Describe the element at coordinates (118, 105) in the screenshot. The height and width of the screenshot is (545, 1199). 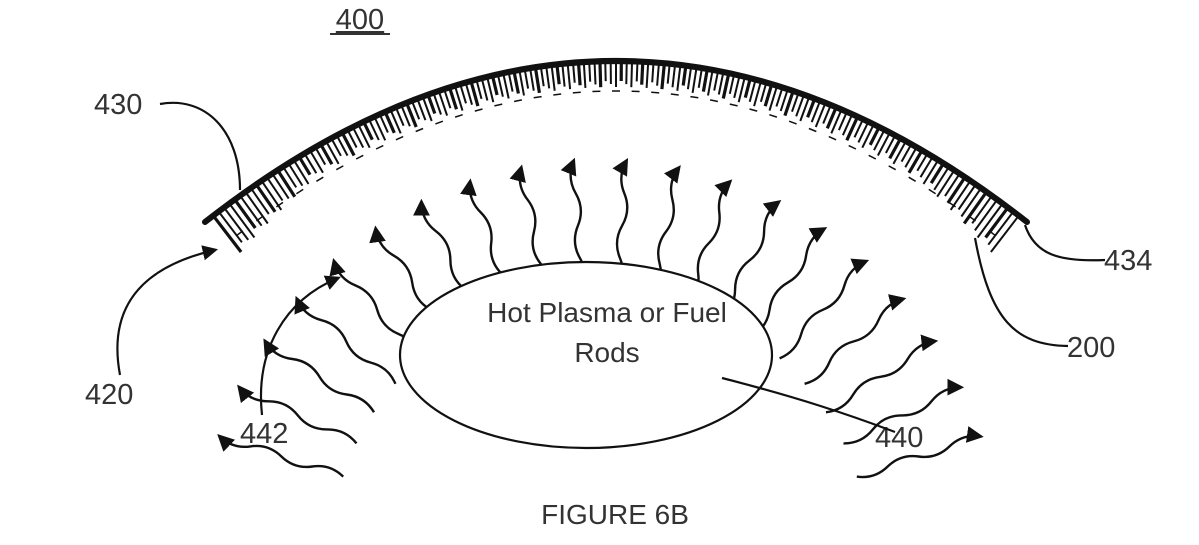
I see `ref-430-label: 430` at that location.